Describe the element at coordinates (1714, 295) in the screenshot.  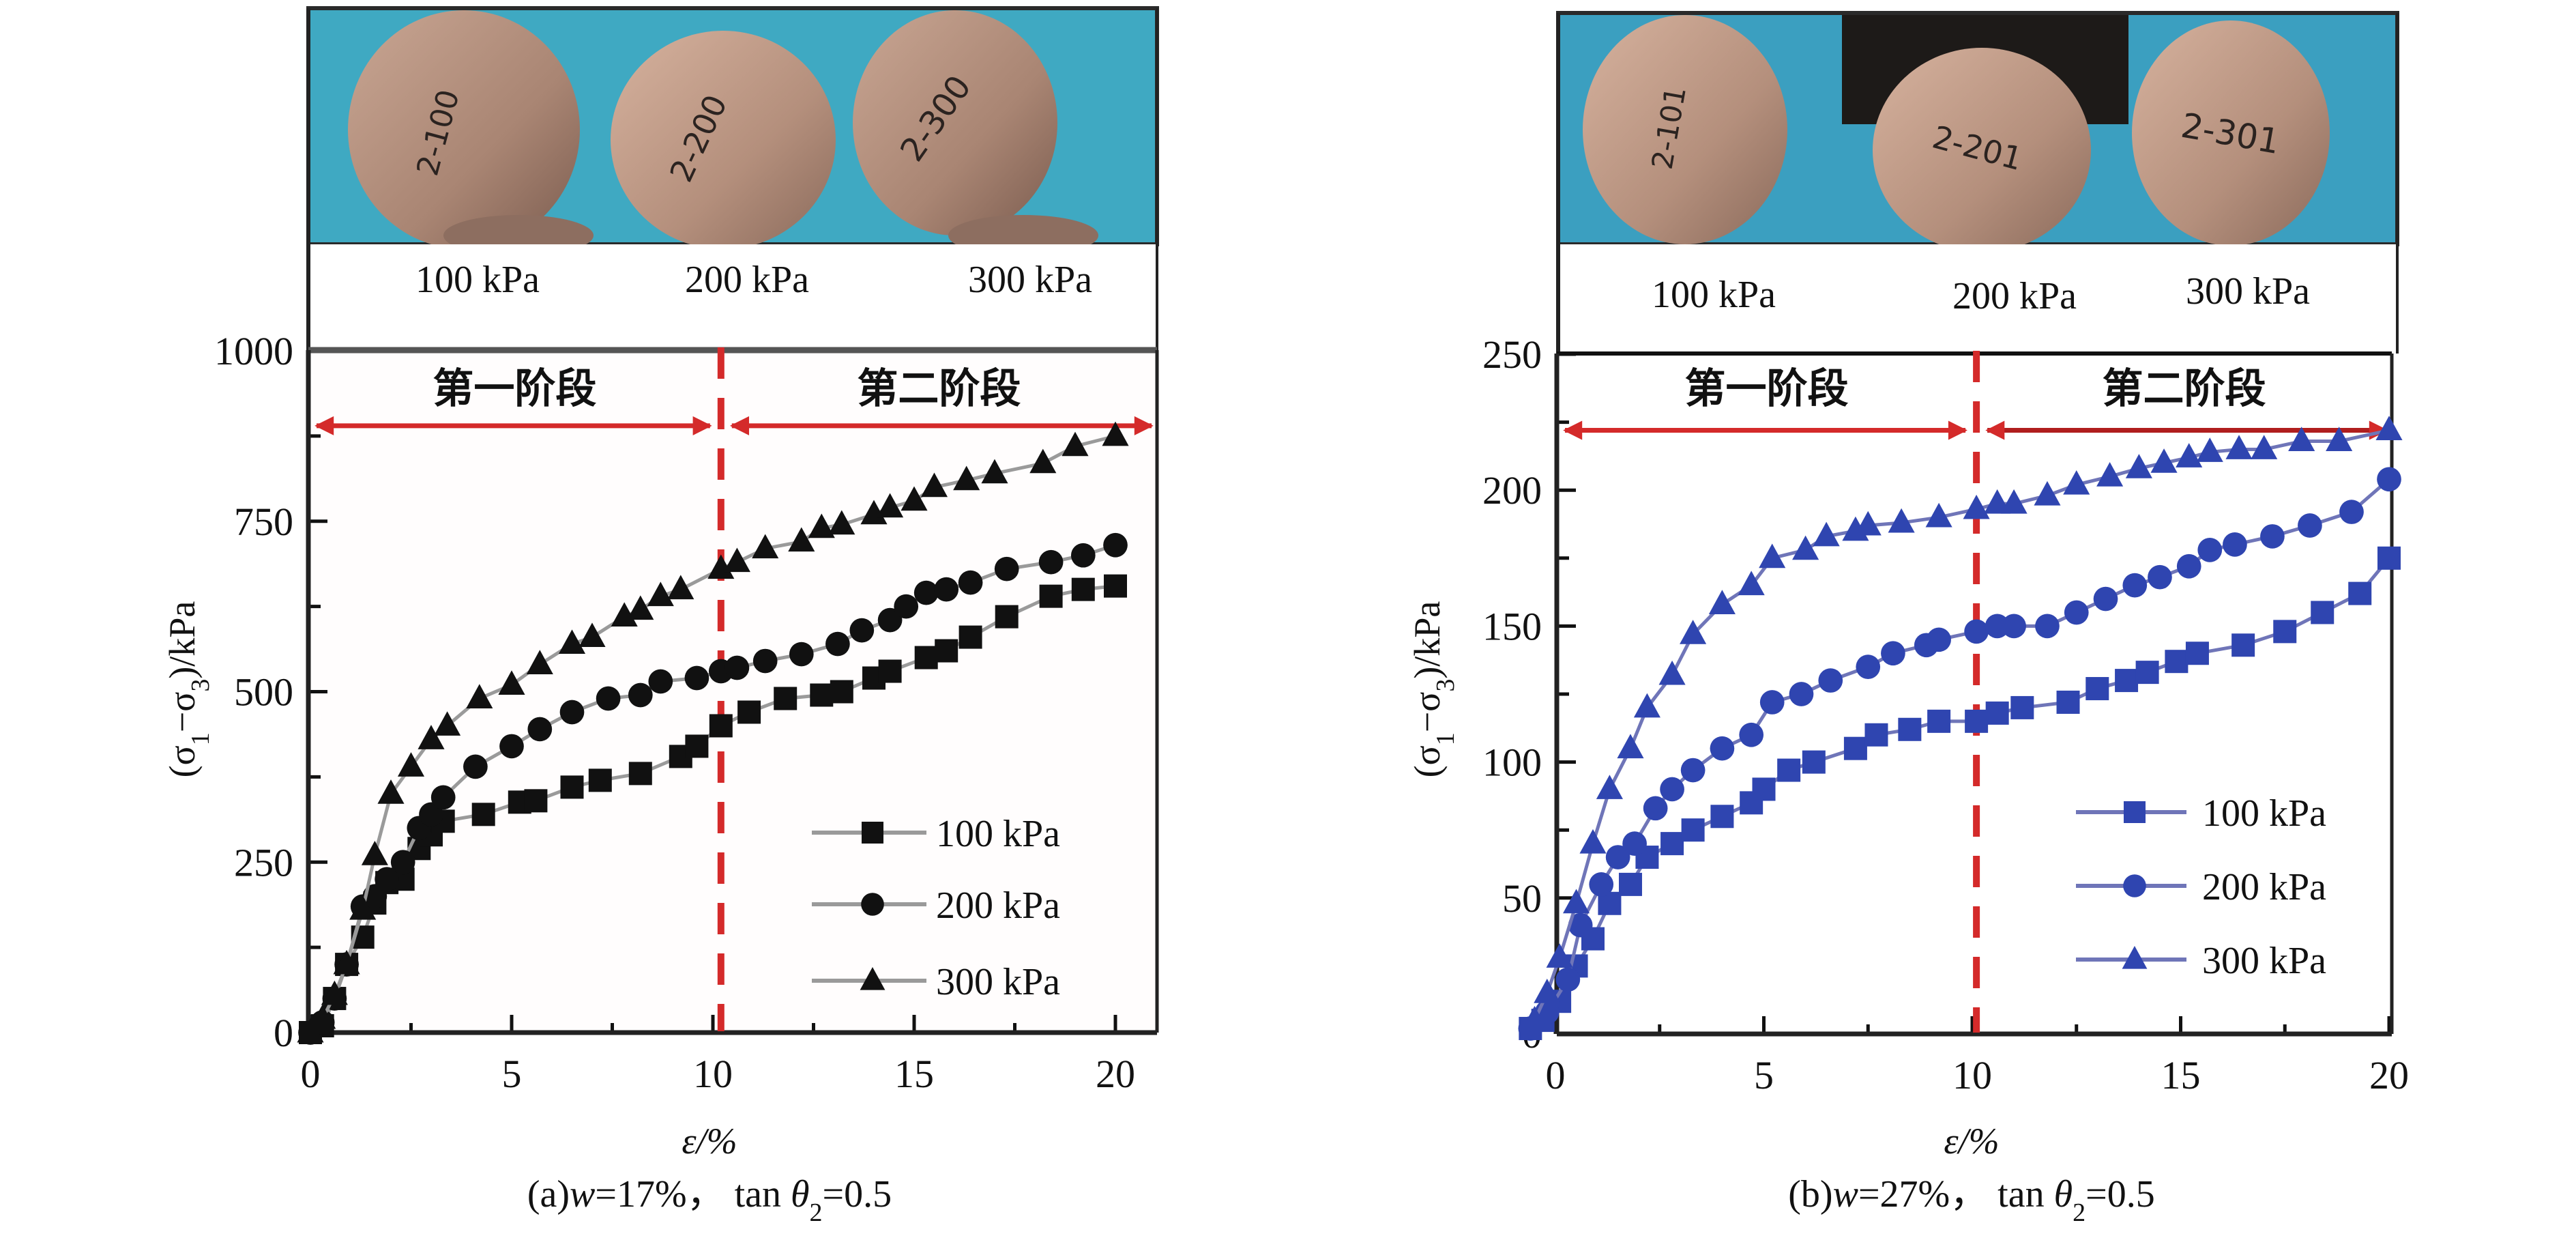
I see `photo-label: 100 kPa` at that location.